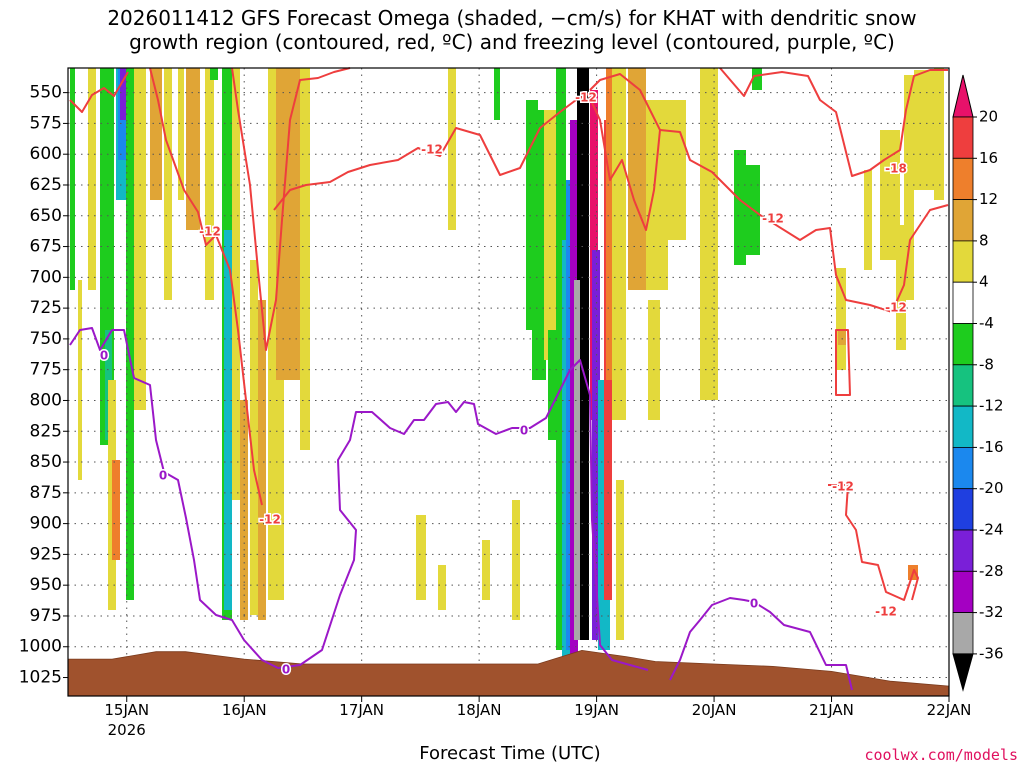  Describe the element at coordinates (361, 710) in the screenshot. I see `x-tick-label: 17JAN` at that location.